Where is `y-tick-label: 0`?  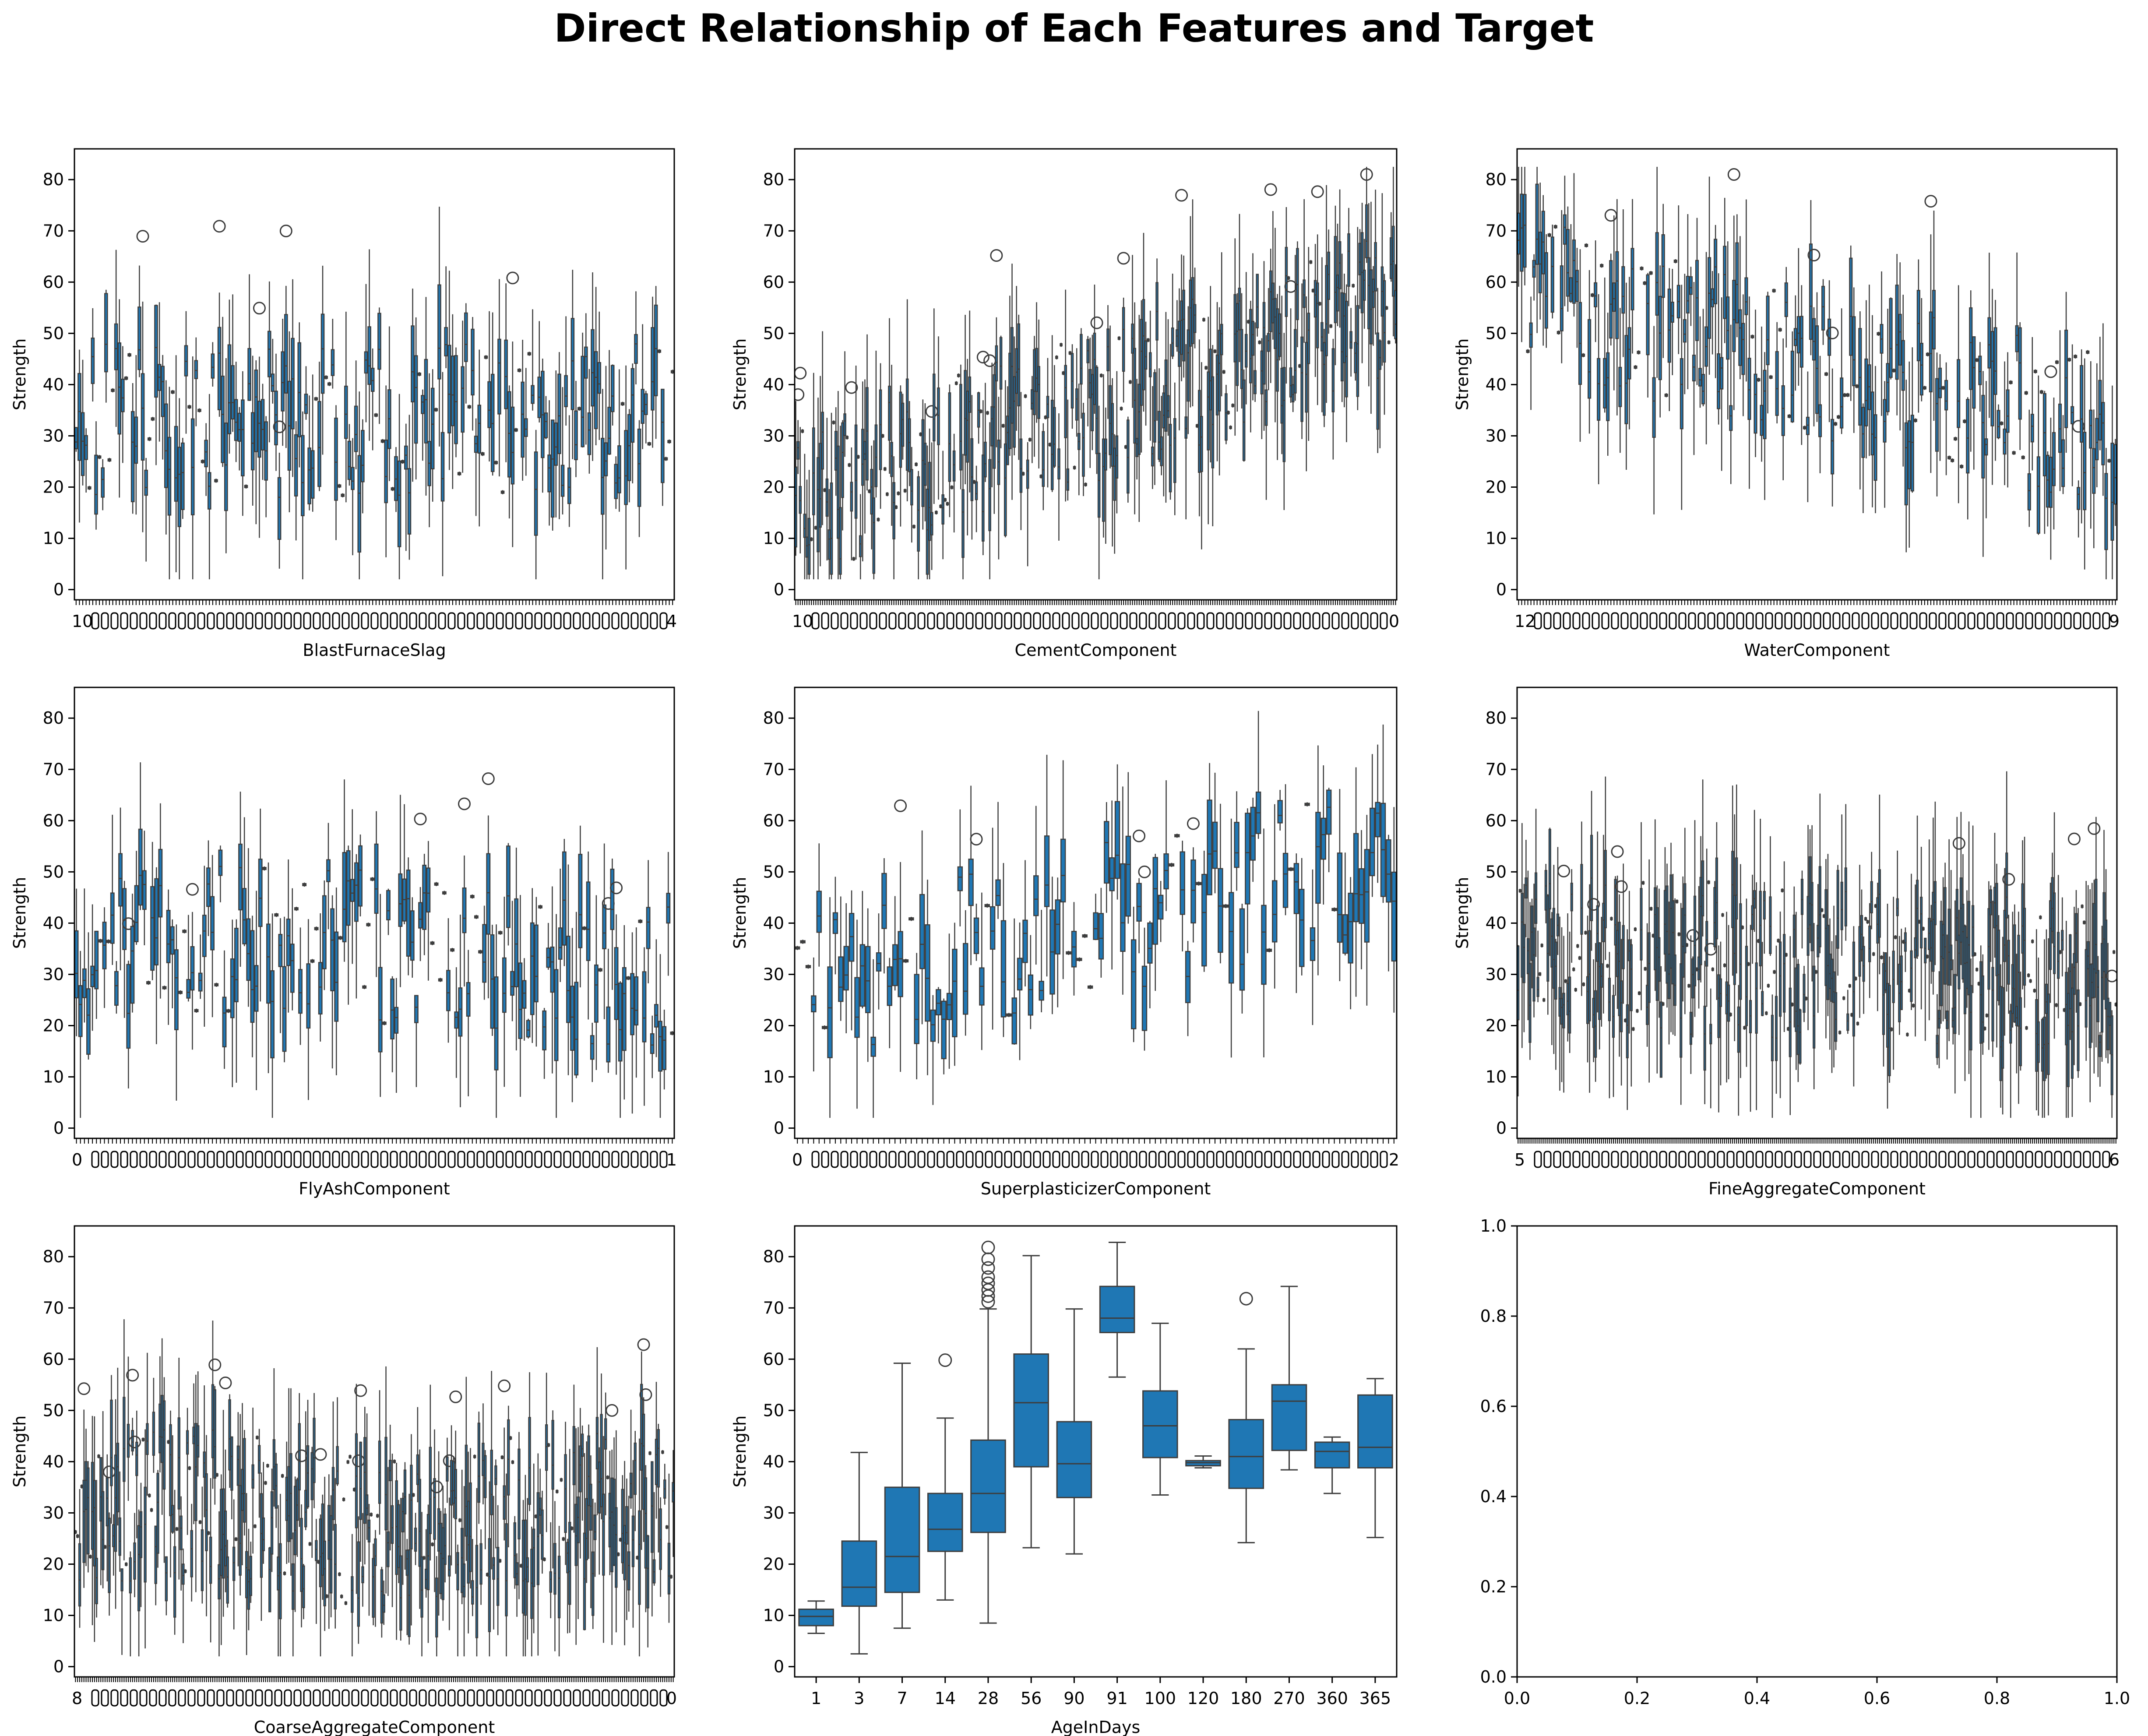
y-tick-label: 0 is located at coordinates (58, 589).